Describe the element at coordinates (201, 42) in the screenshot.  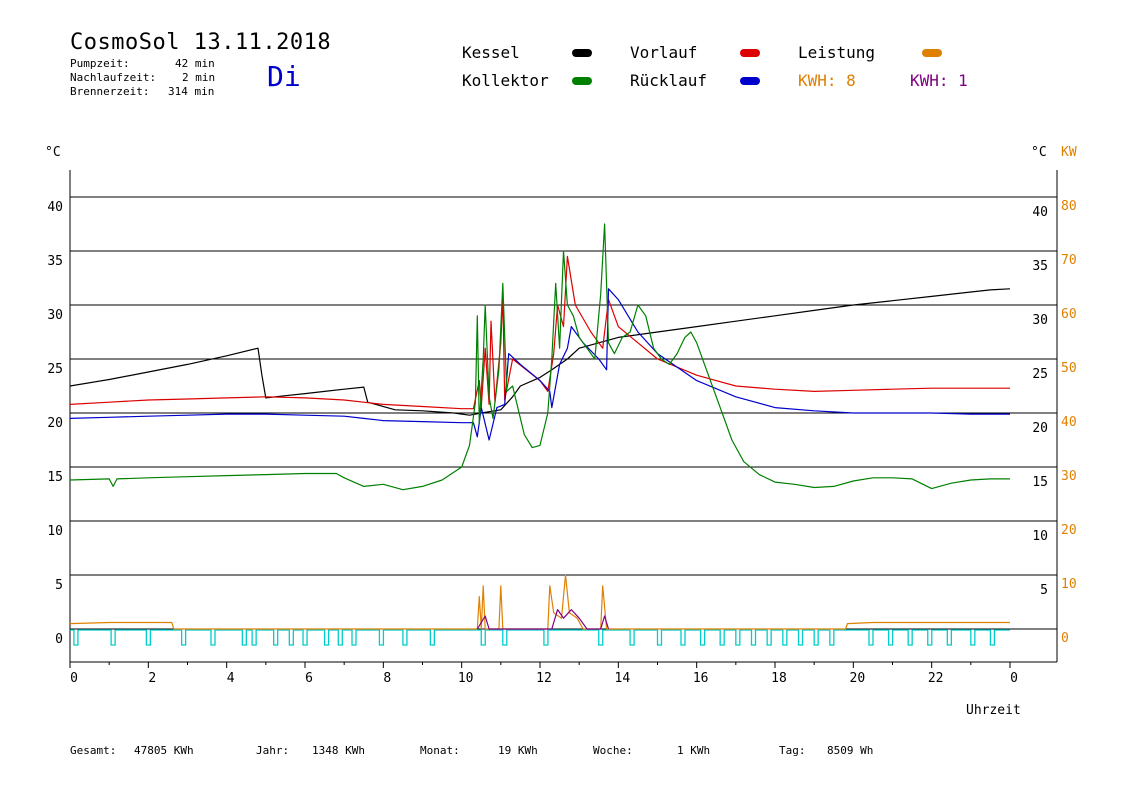
I see `chart-title: CosmoSol 13.11.2018` at that location.